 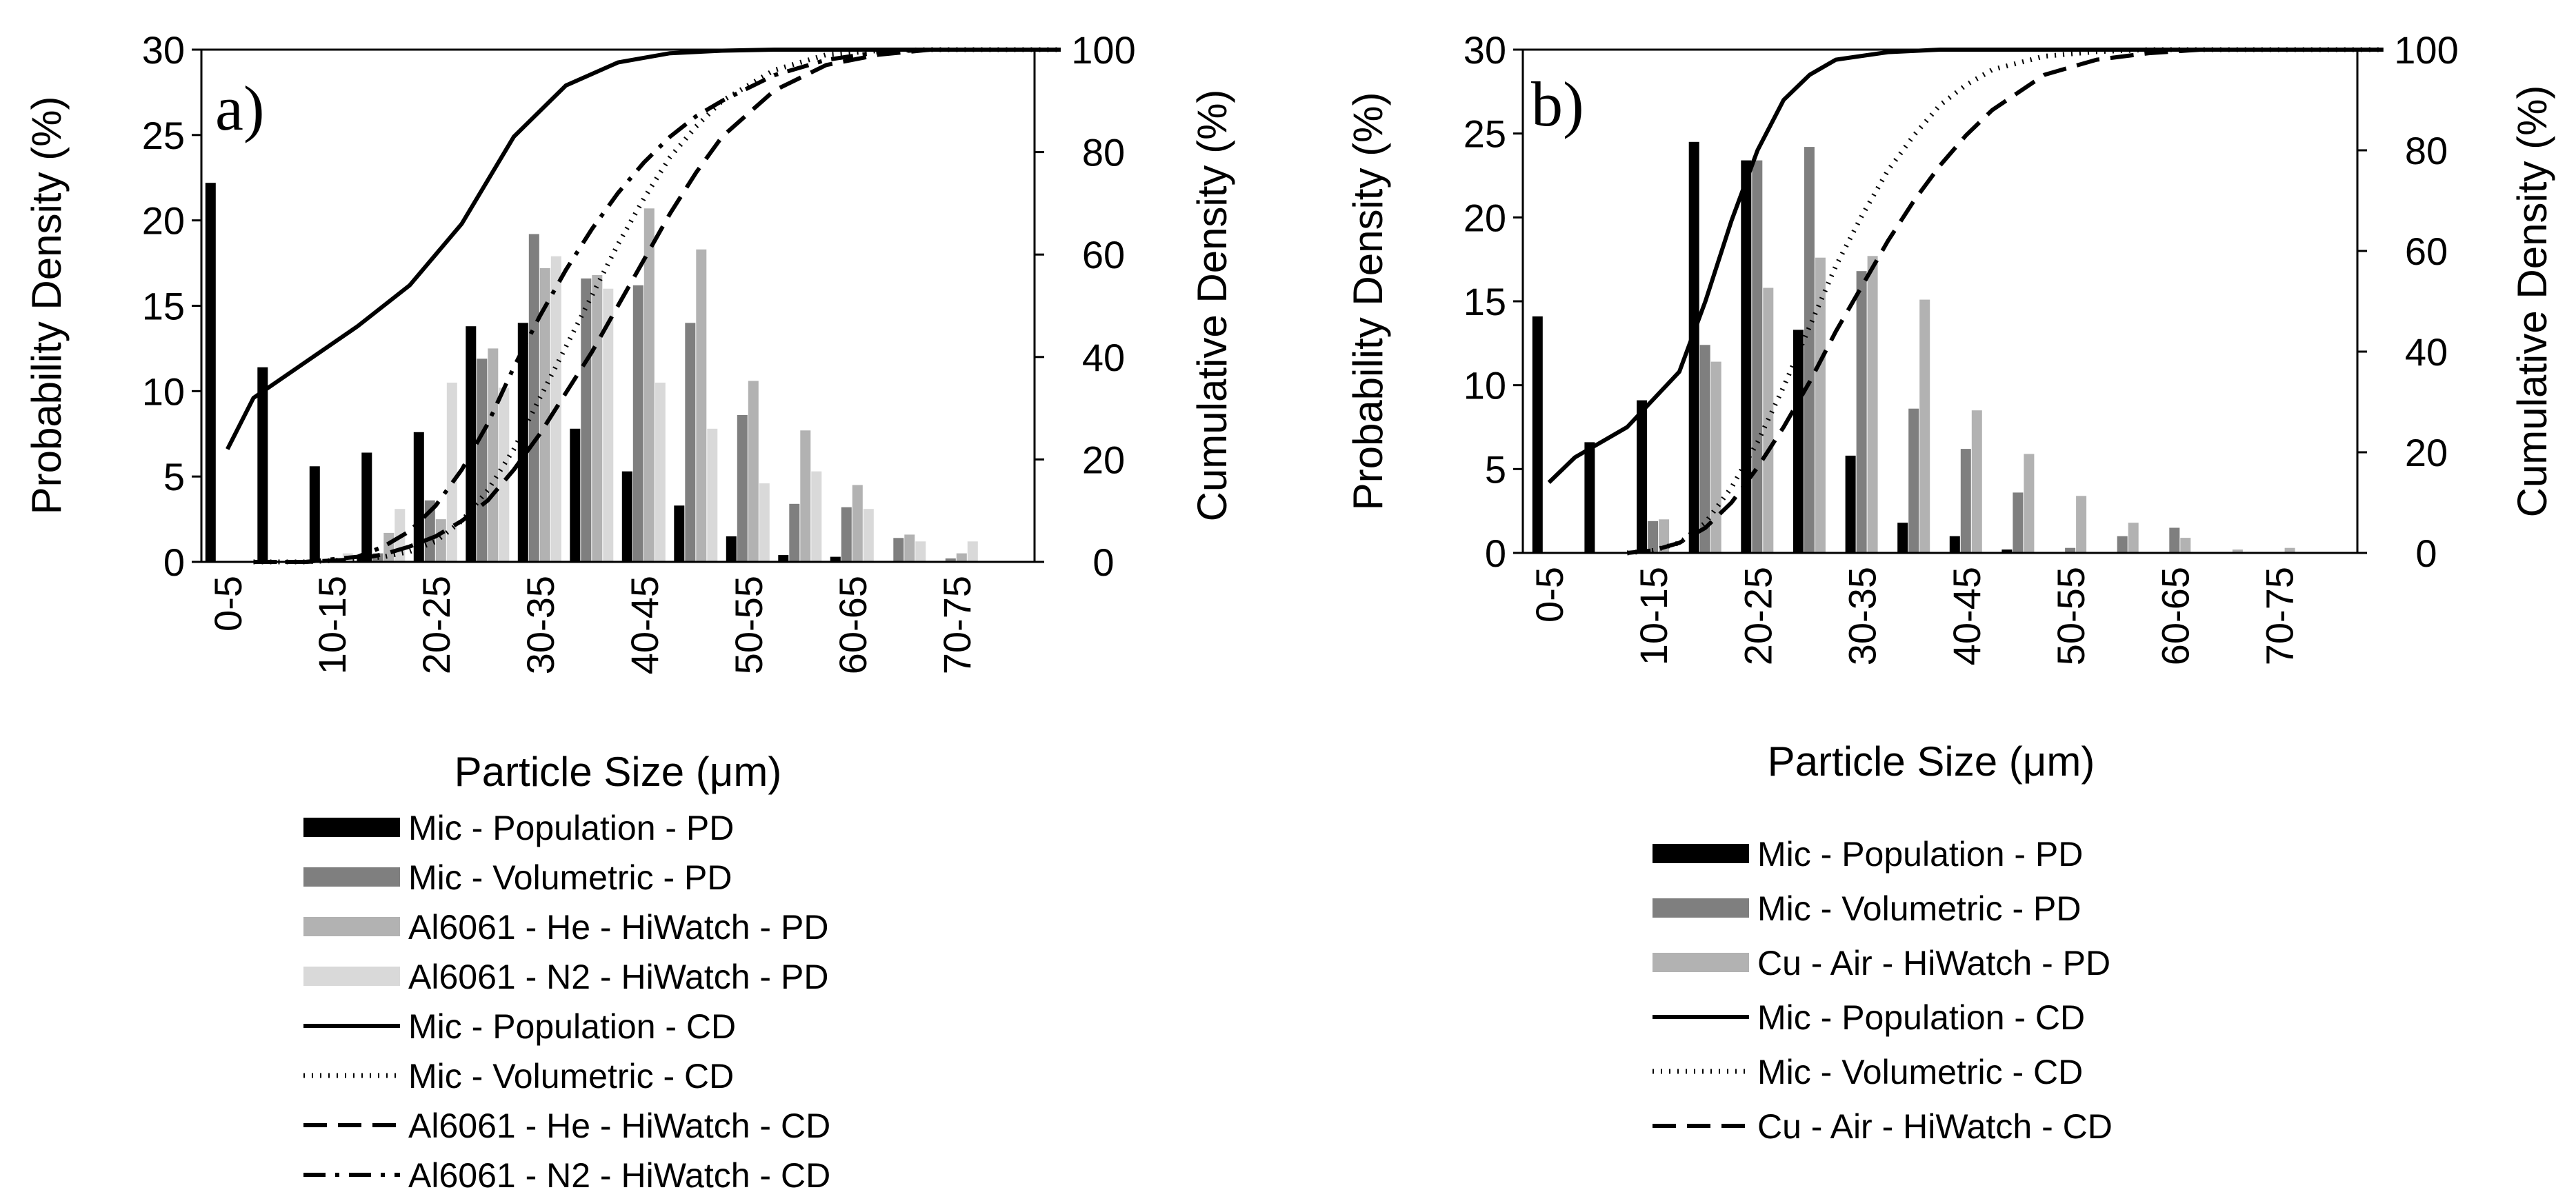 What do you see at coordinates (228, 604) in the screenshot?
I see `x-tick-label: 0-5` at bounding box center [228, 604].